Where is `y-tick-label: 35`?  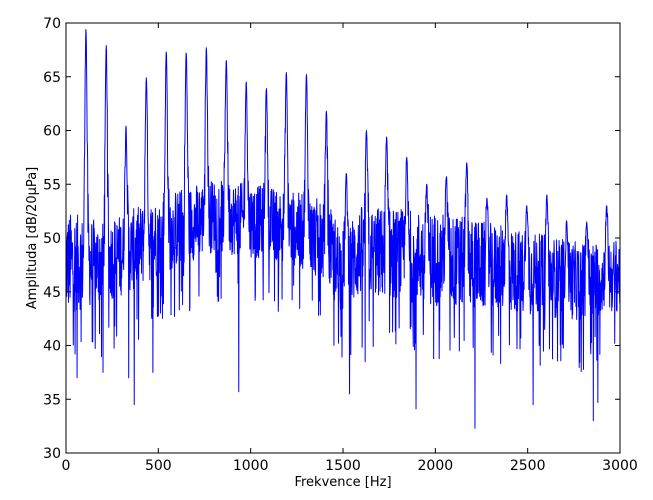 y-tick-label: 35 is located at coordinates (52, 400).